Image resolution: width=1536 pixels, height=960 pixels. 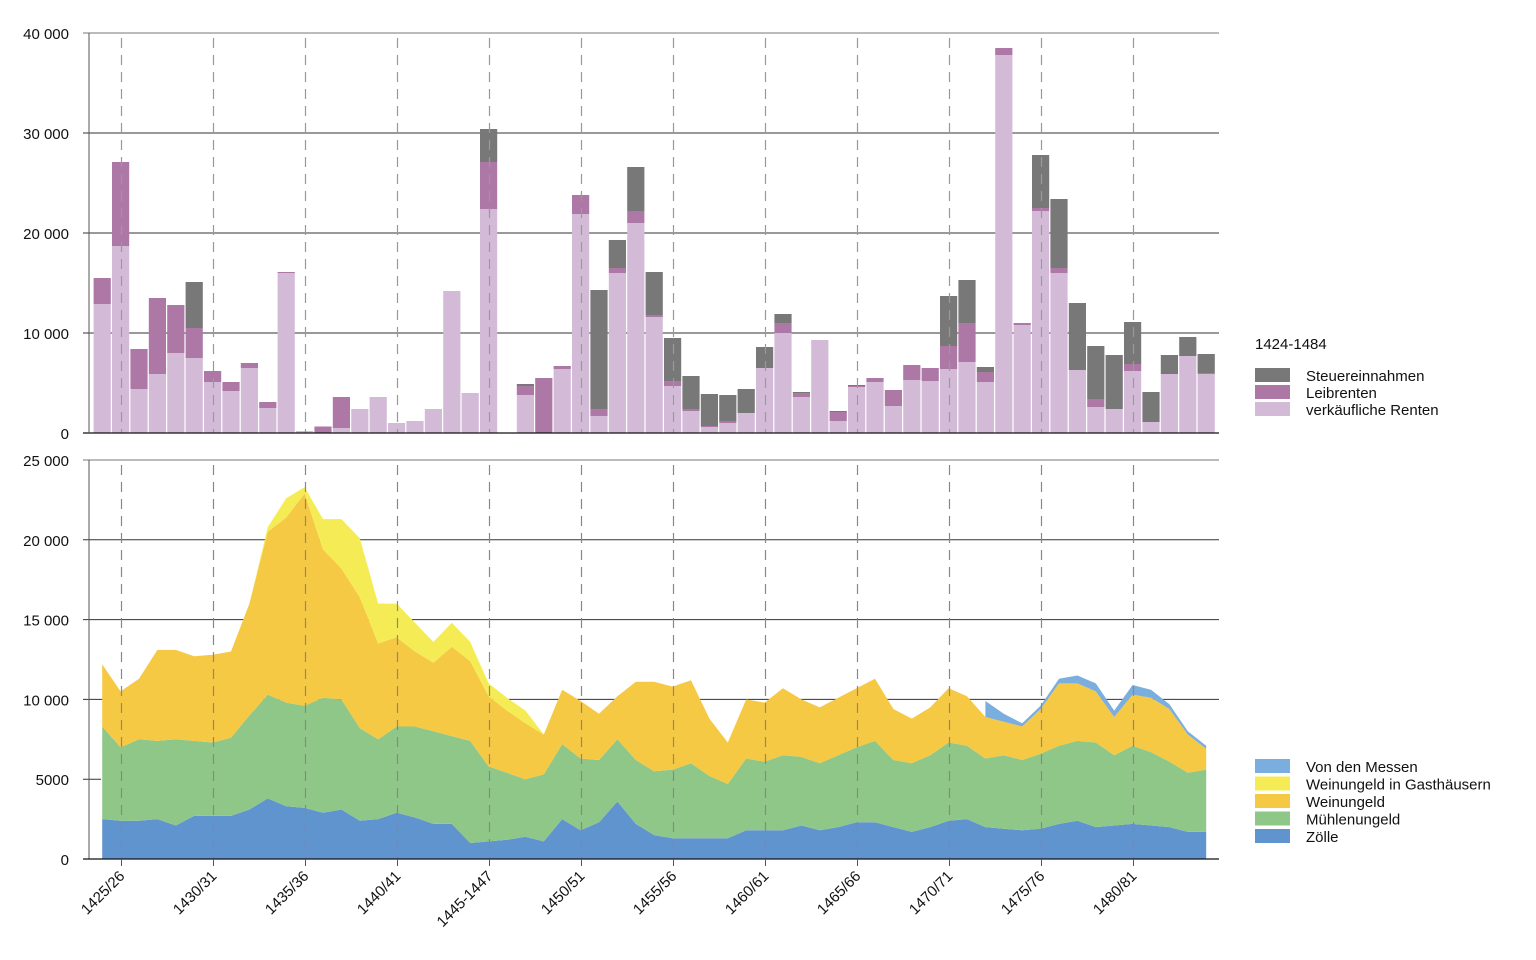 What do you see at coordinates (287, 893) in the screenshot?
I see `x-tick-label: 1435/36` at bounding box center [287, 893].